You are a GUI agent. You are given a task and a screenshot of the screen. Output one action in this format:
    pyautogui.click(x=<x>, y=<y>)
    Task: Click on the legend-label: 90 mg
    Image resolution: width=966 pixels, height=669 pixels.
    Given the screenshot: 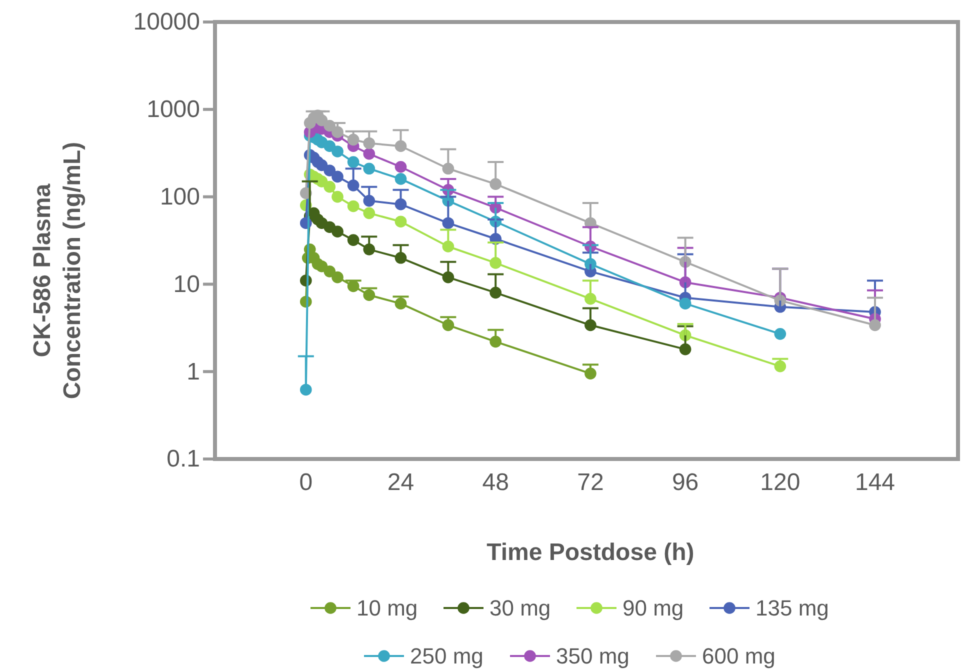 What is the action you would take?
    pyautogui.click(x=653, y=608)
    